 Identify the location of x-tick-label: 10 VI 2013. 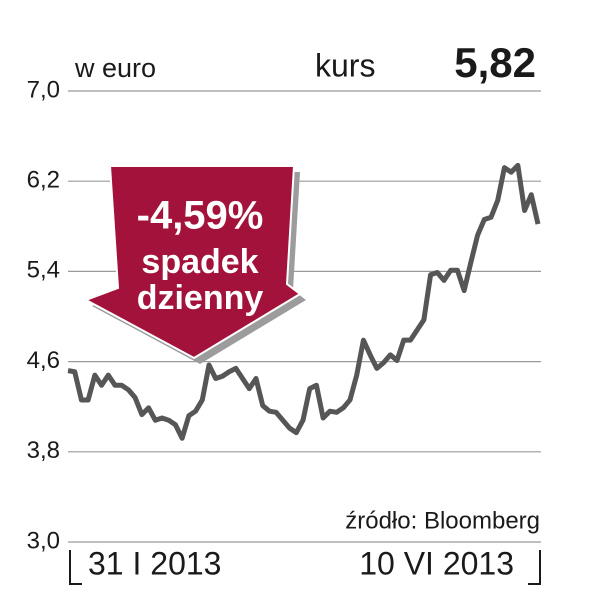
(436, 563).